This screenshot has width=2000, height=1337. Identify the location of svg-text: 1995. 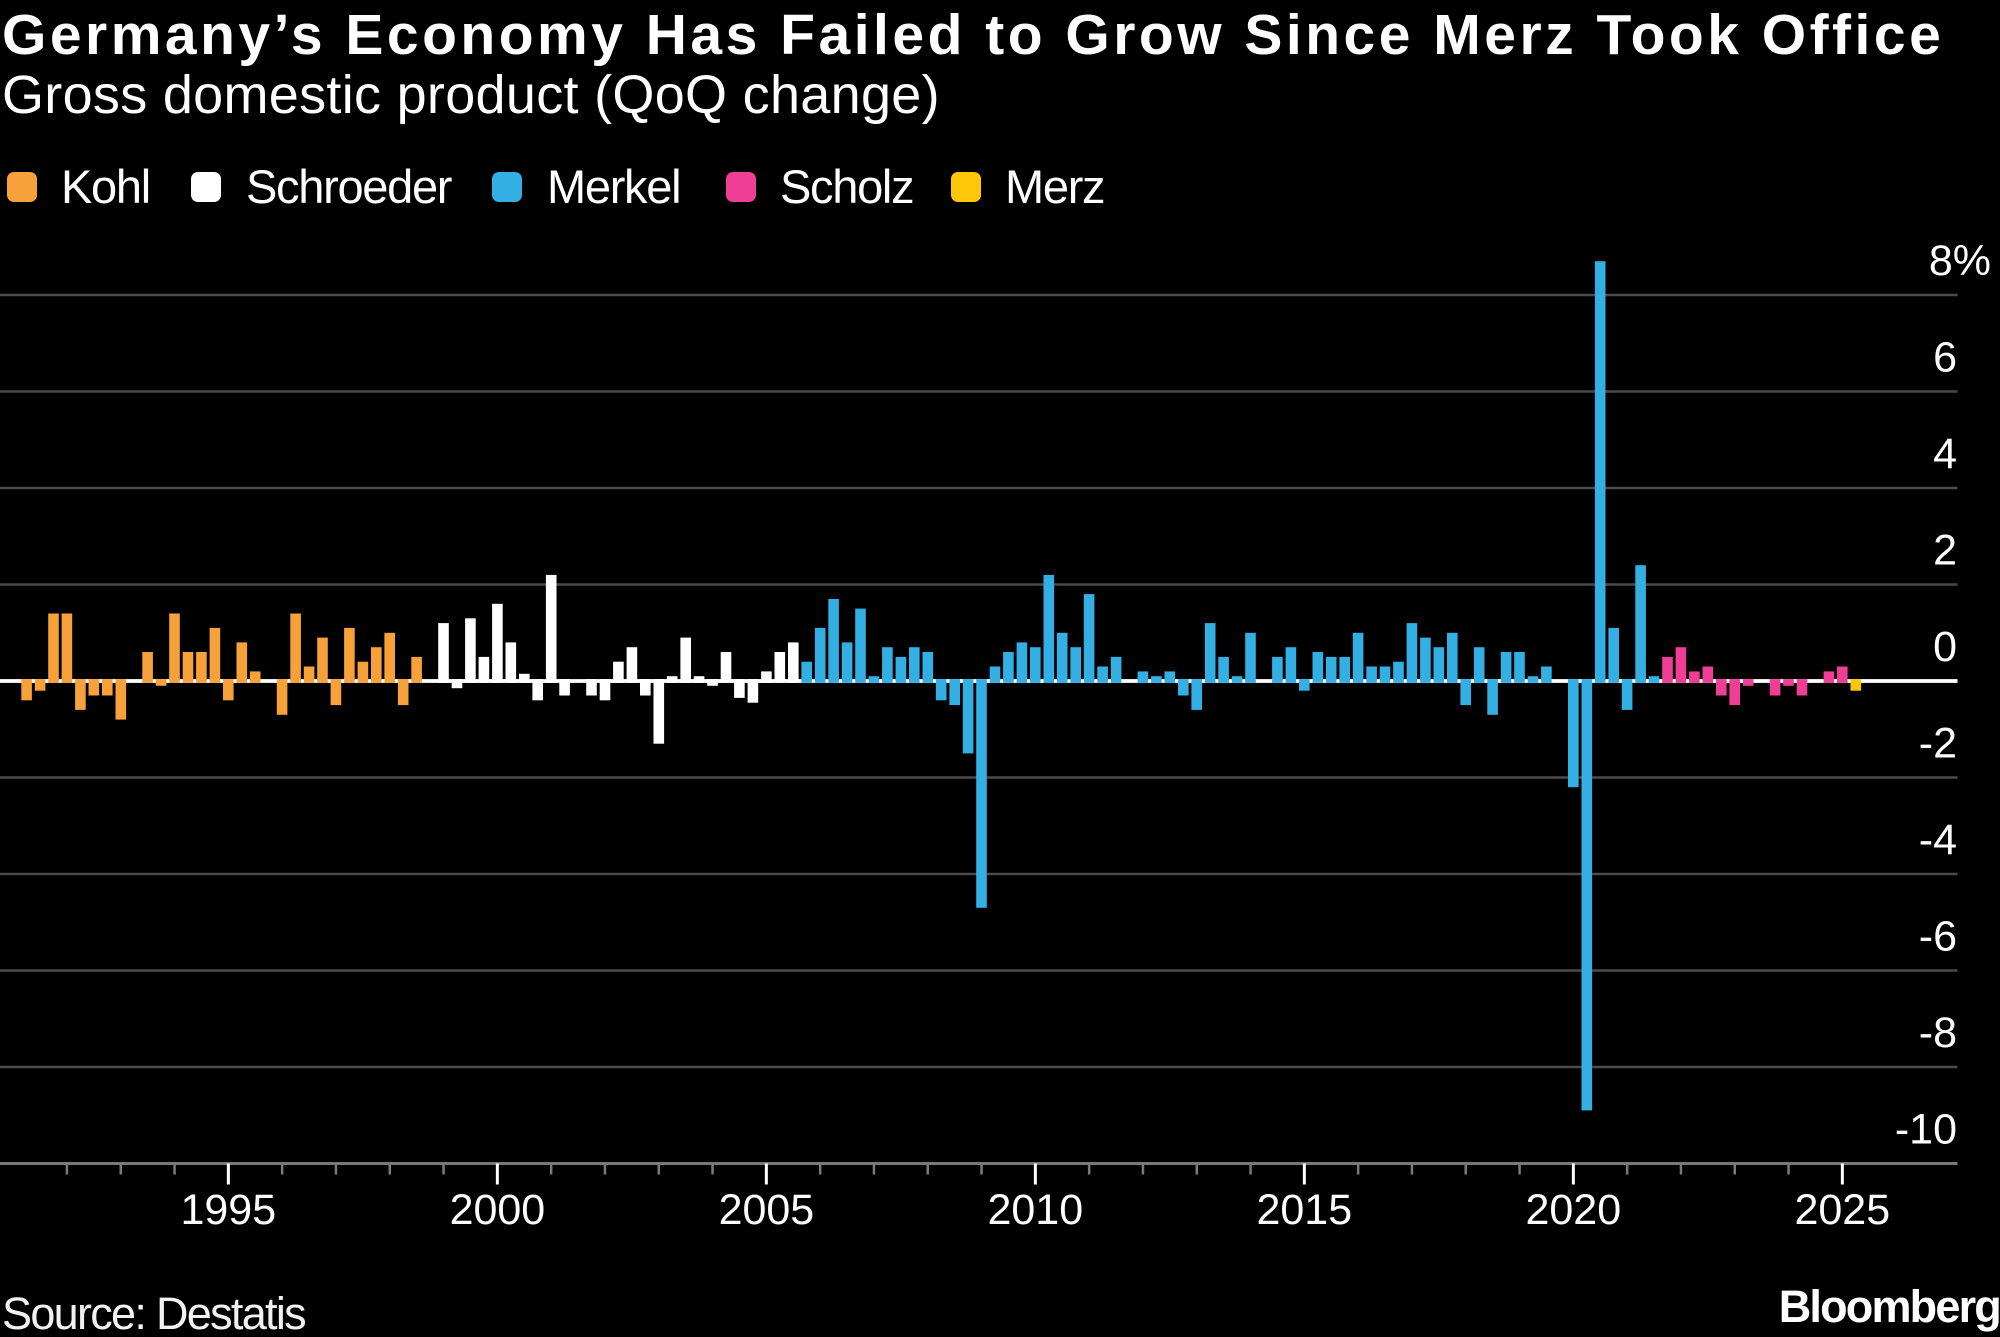
(228, 1210).